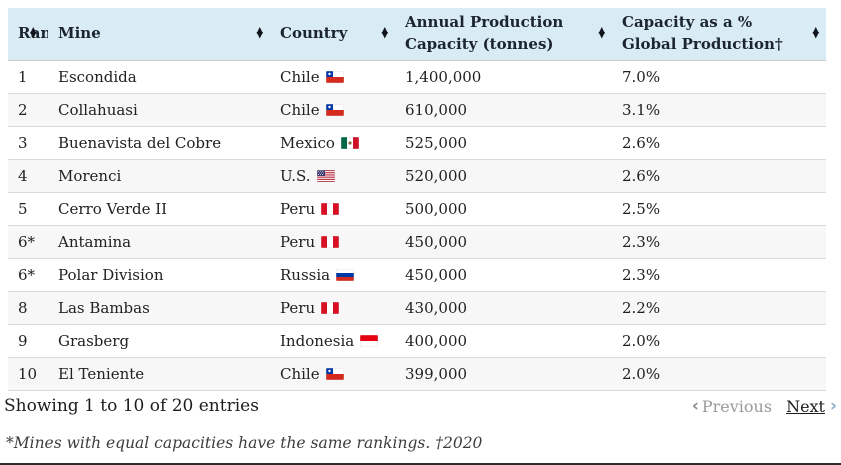  What do you see at coordinates (719, 308) in the screenshot?
I see `pct-cell: 2.2%` at bounding box center [719, 308].